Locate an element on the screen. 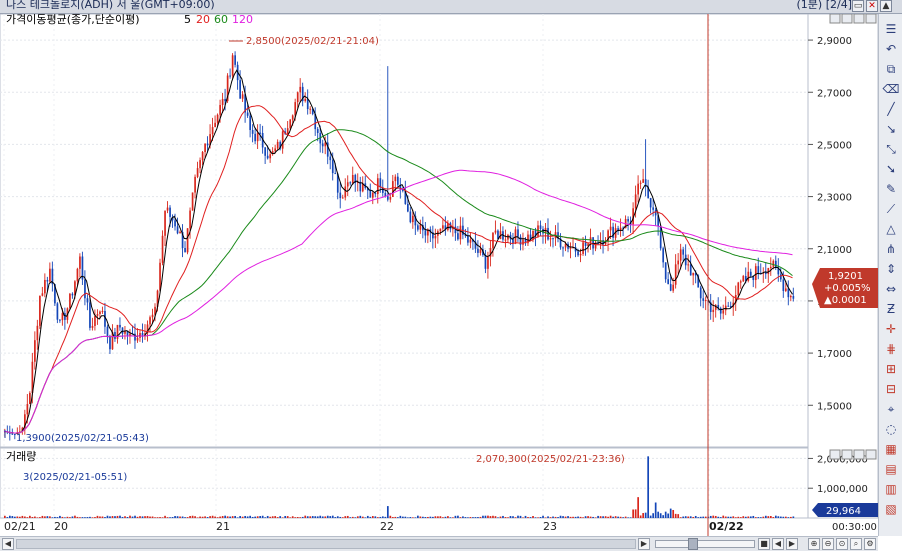 Image resolution: width=902 pixels, height=551 pixels. volume-tick-label: 2,000,000 is located at coordinates (842, 459).